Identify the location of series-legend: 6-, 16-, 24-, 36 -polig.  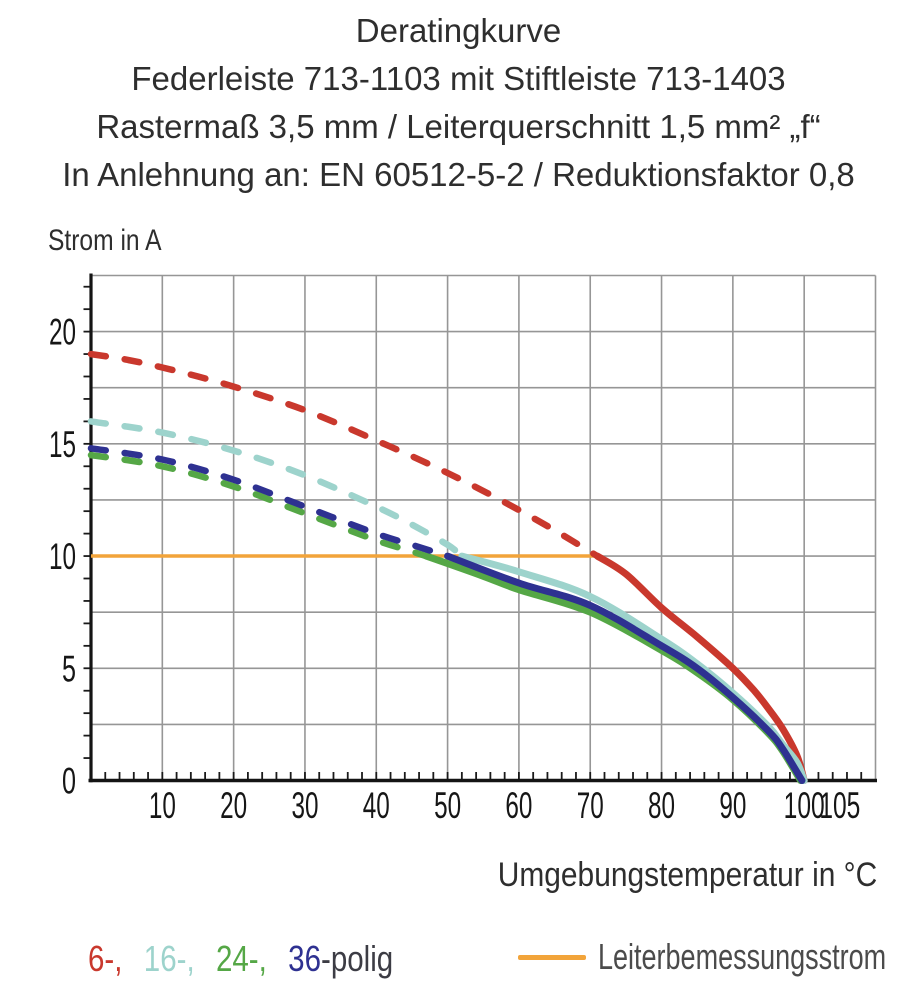
(240, 959).